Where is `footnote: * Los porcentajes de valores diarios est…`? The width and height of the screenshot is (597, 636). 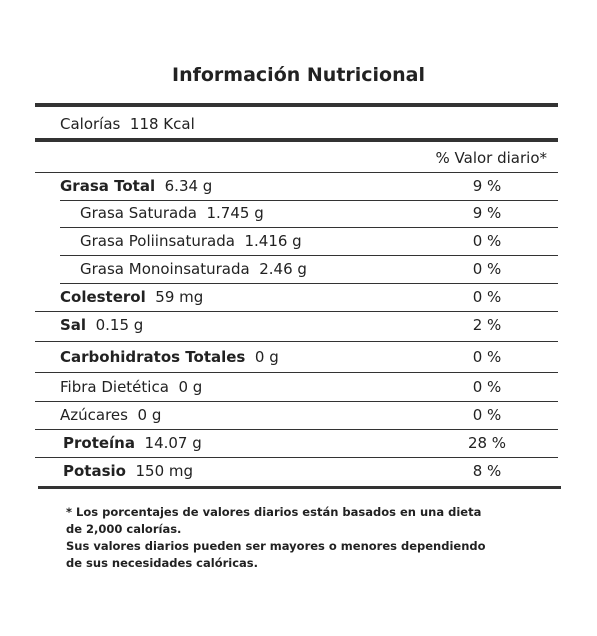
footnote: * Los porcentajes de valores diarios est… is located at coordinates (276, 538).